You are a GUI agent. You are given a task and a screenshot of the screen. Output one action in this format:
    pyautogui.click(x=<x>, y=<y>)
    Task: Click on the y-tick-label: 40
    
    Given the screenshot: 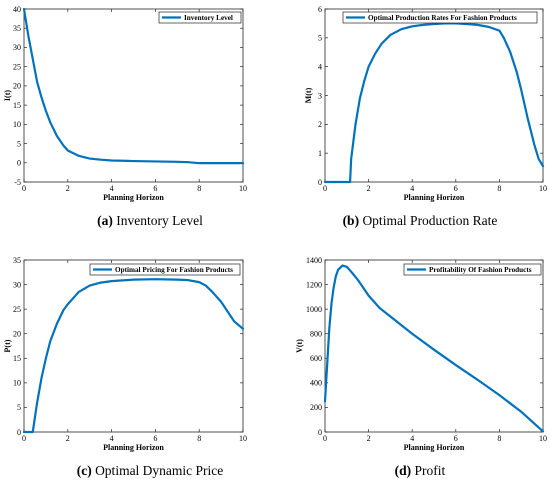 What is the action you would take?
    pyautogui.click(x=17, y=9)
    